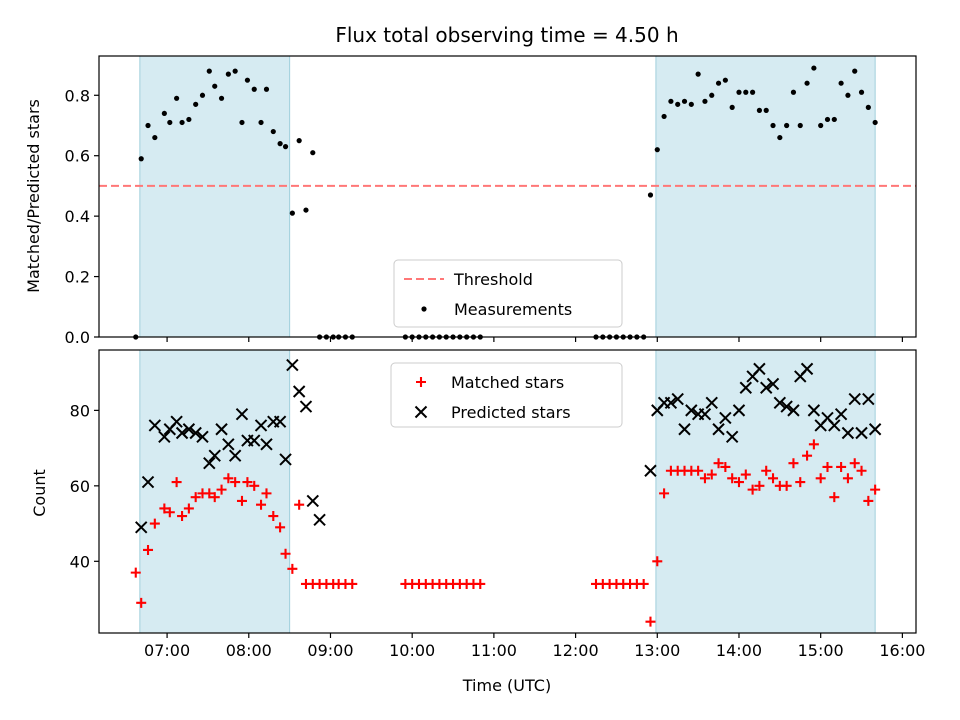 This screenshot has width=960, height=720. I want to click on bottom-y-axis-label: Count, so click(39, 493).